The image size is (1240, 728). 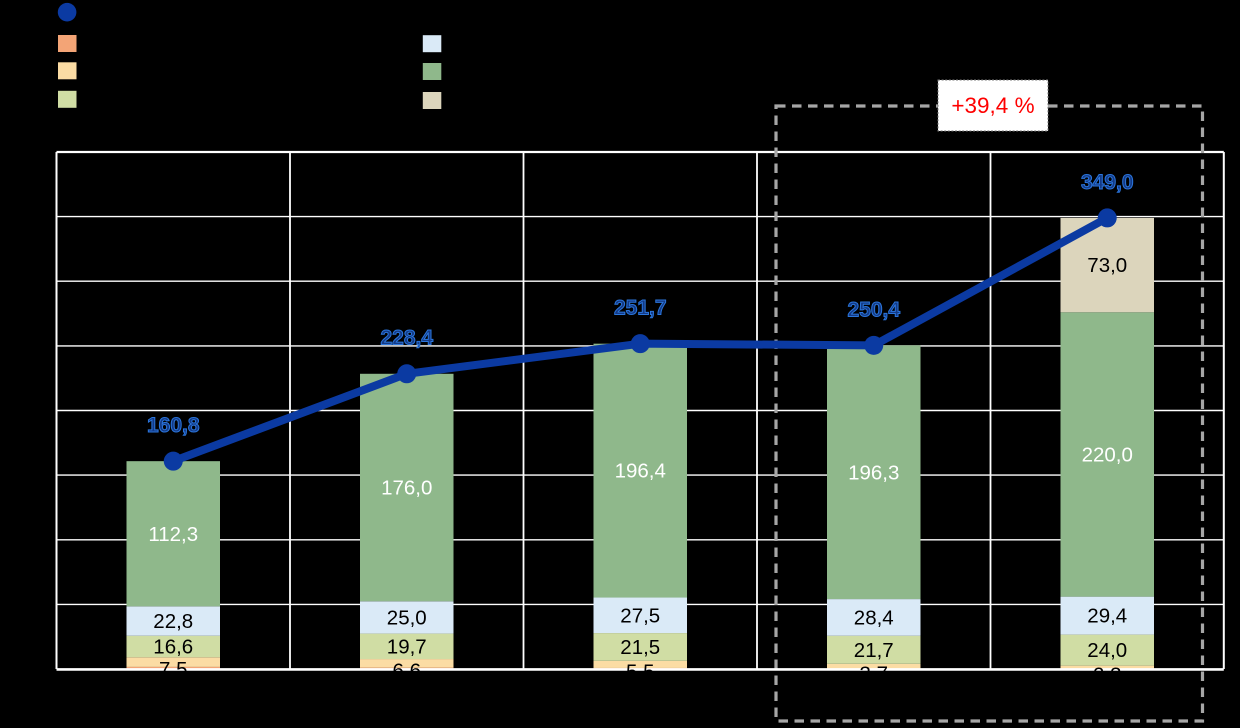 I want to click on svg-text: 28,4, so click(x=874, y=617).